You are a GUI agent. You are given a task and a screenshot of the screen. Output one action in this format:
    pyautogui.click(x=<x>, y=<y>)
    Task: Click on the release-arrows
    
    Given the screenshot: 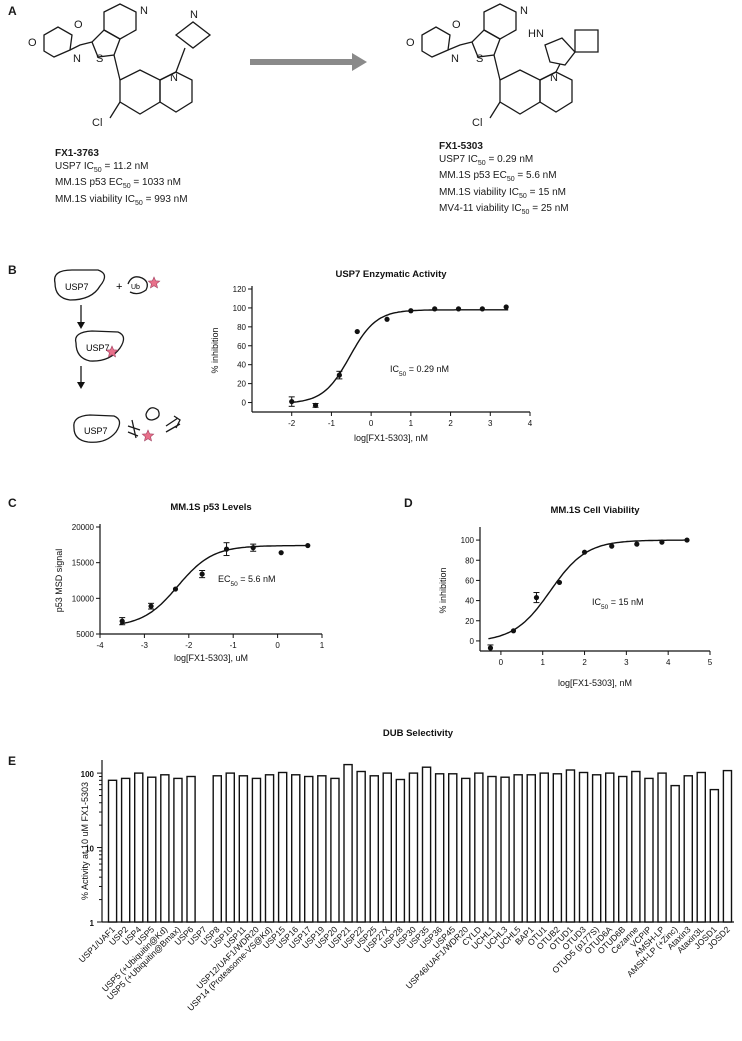 What is the action you would take?
    pyautogui.click(x=173, y=424)
    